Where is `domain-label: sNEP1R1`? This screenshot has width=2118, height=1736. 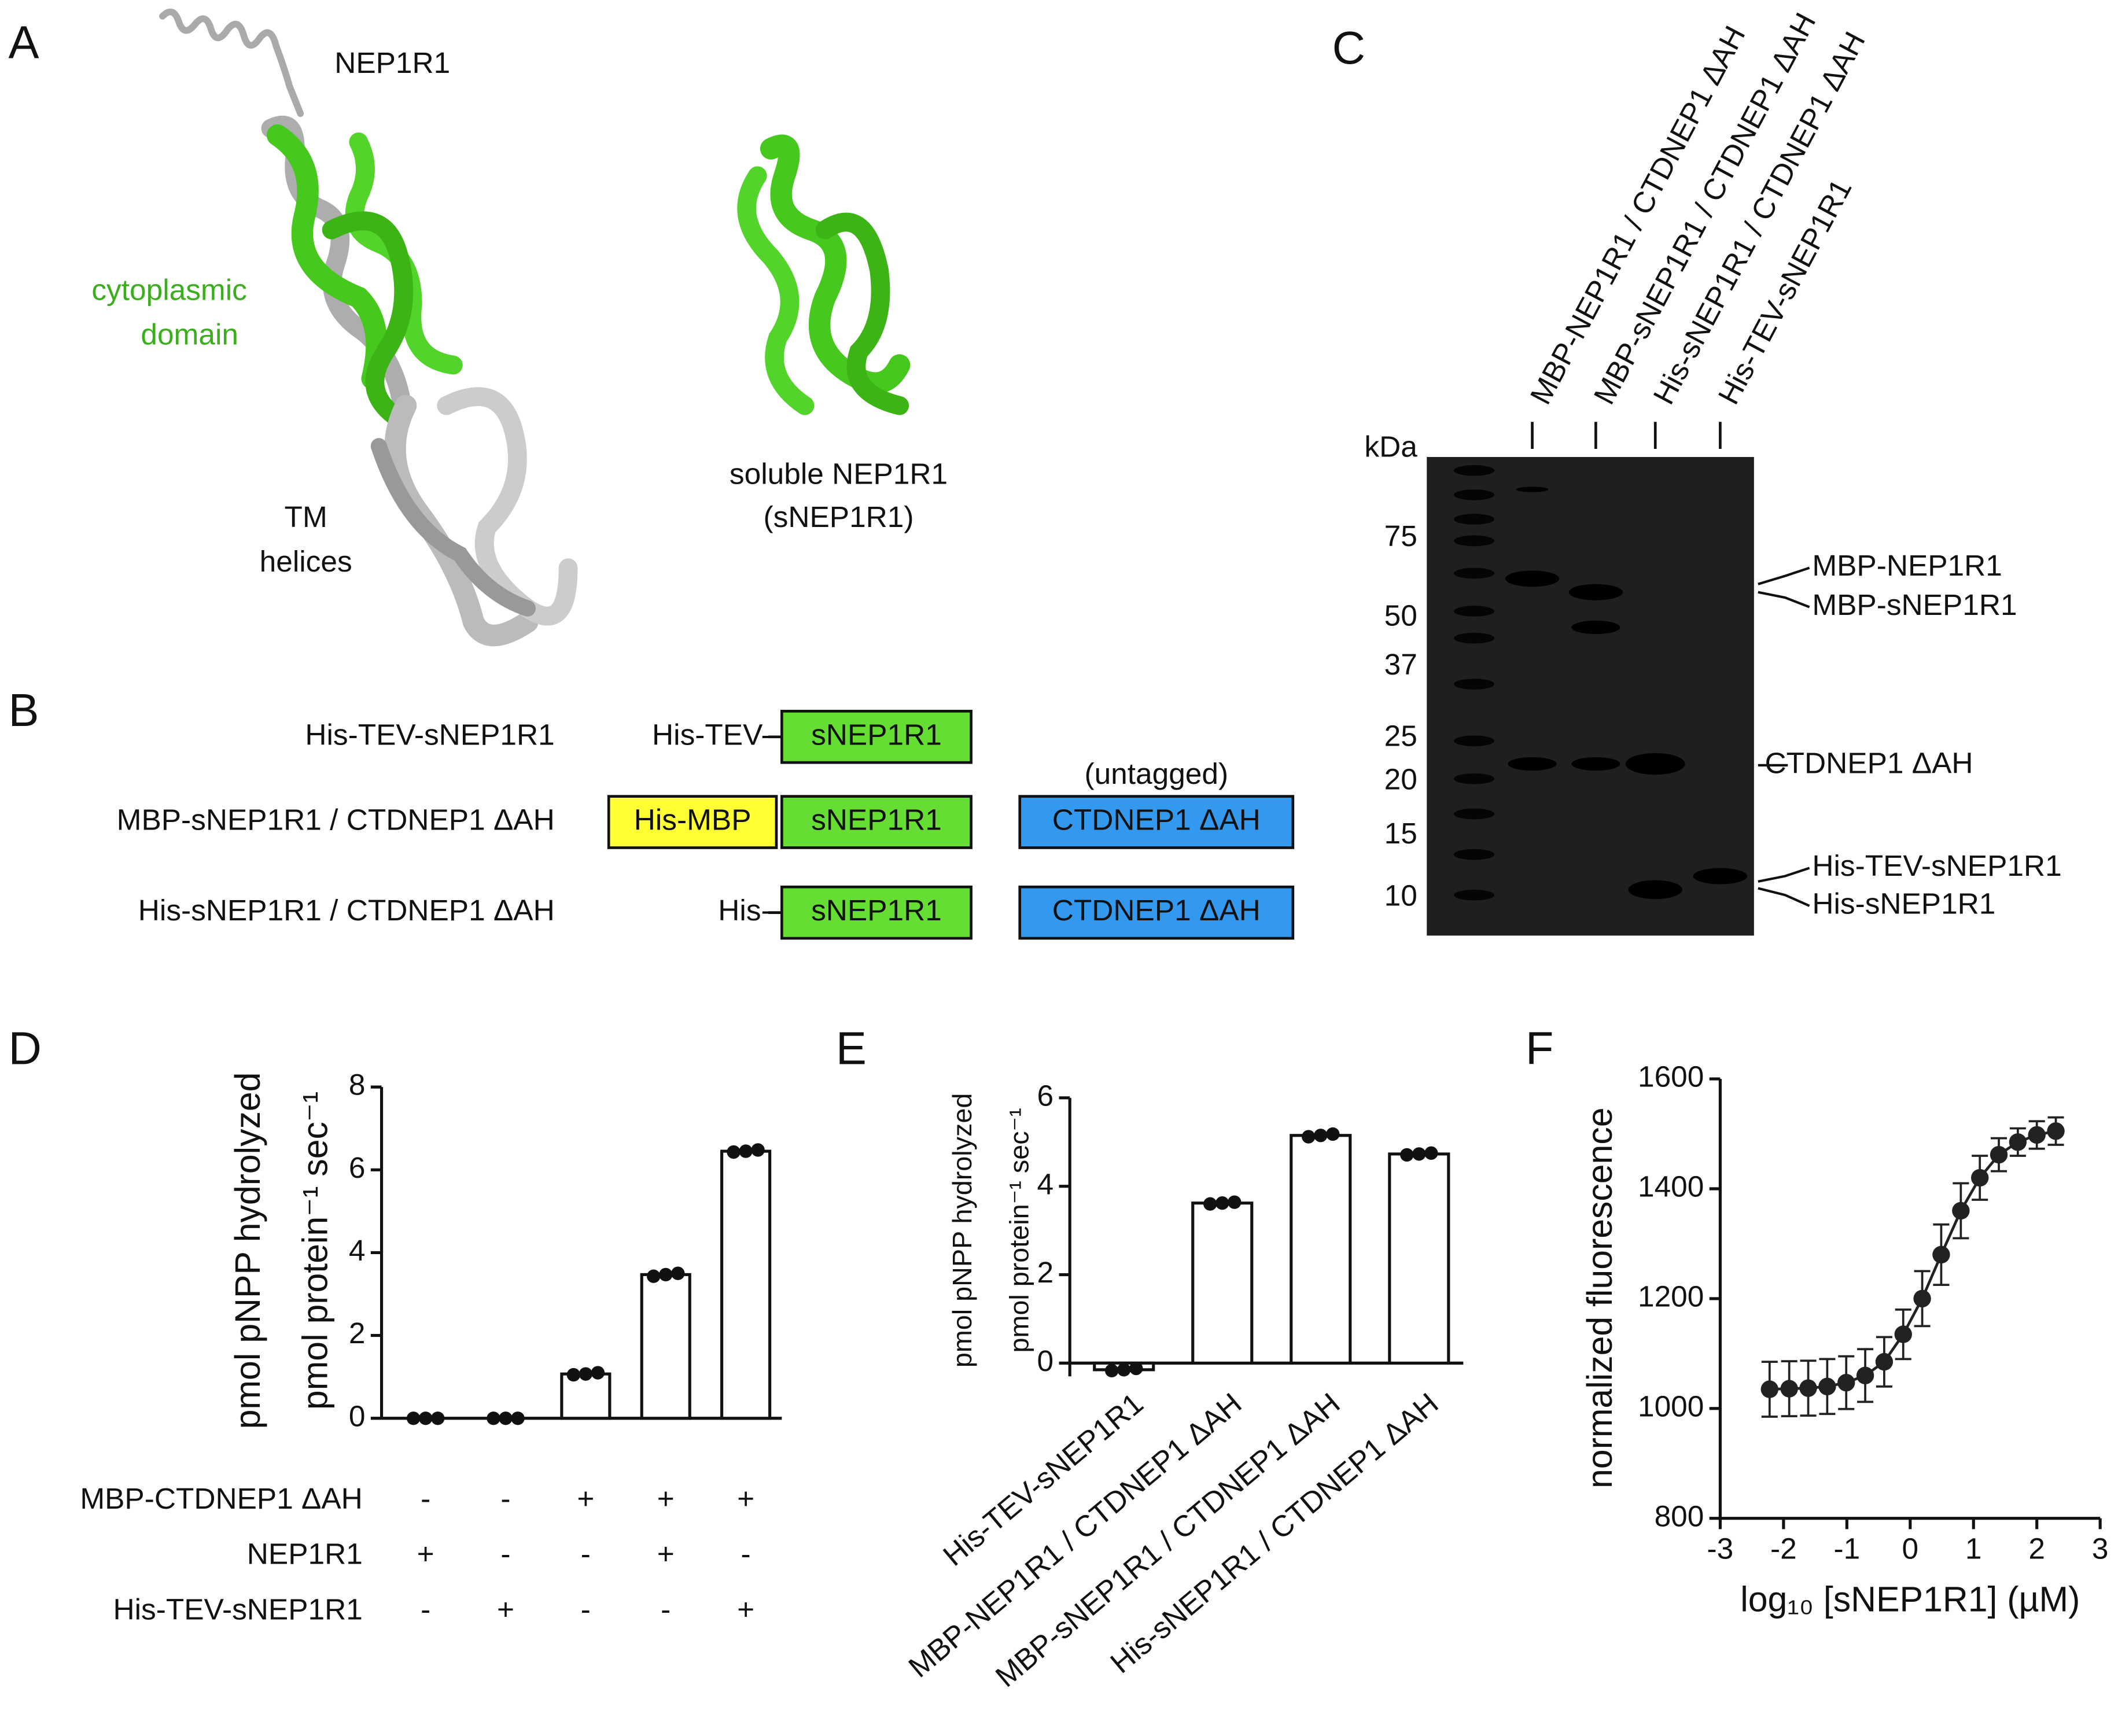 domain-label: sNEP1R1 is located at coordinates (876, 819).